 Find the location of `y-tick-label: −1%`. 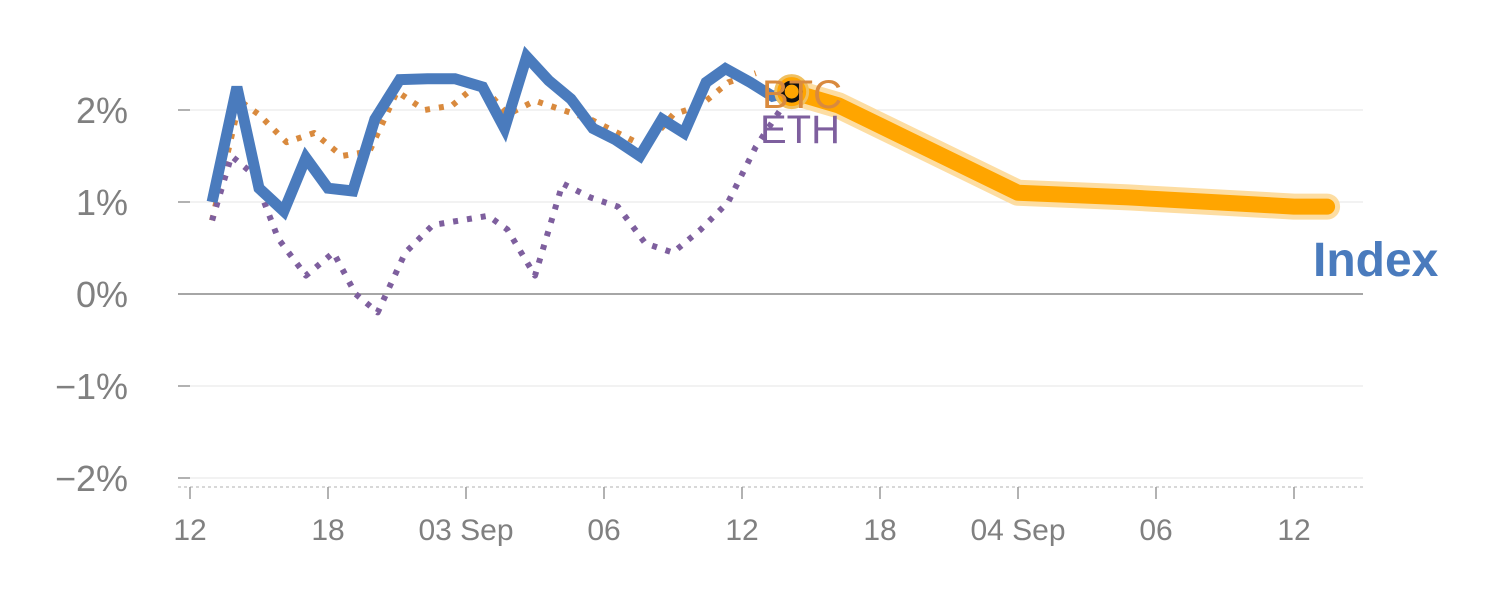

y-tick-label: −1% is located at coordinates (91, 386).